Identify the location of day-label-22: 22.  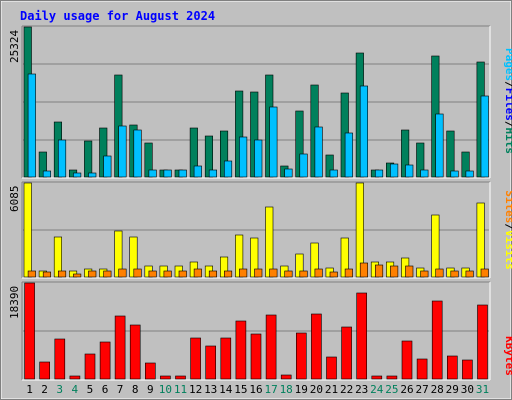
(346, 389).